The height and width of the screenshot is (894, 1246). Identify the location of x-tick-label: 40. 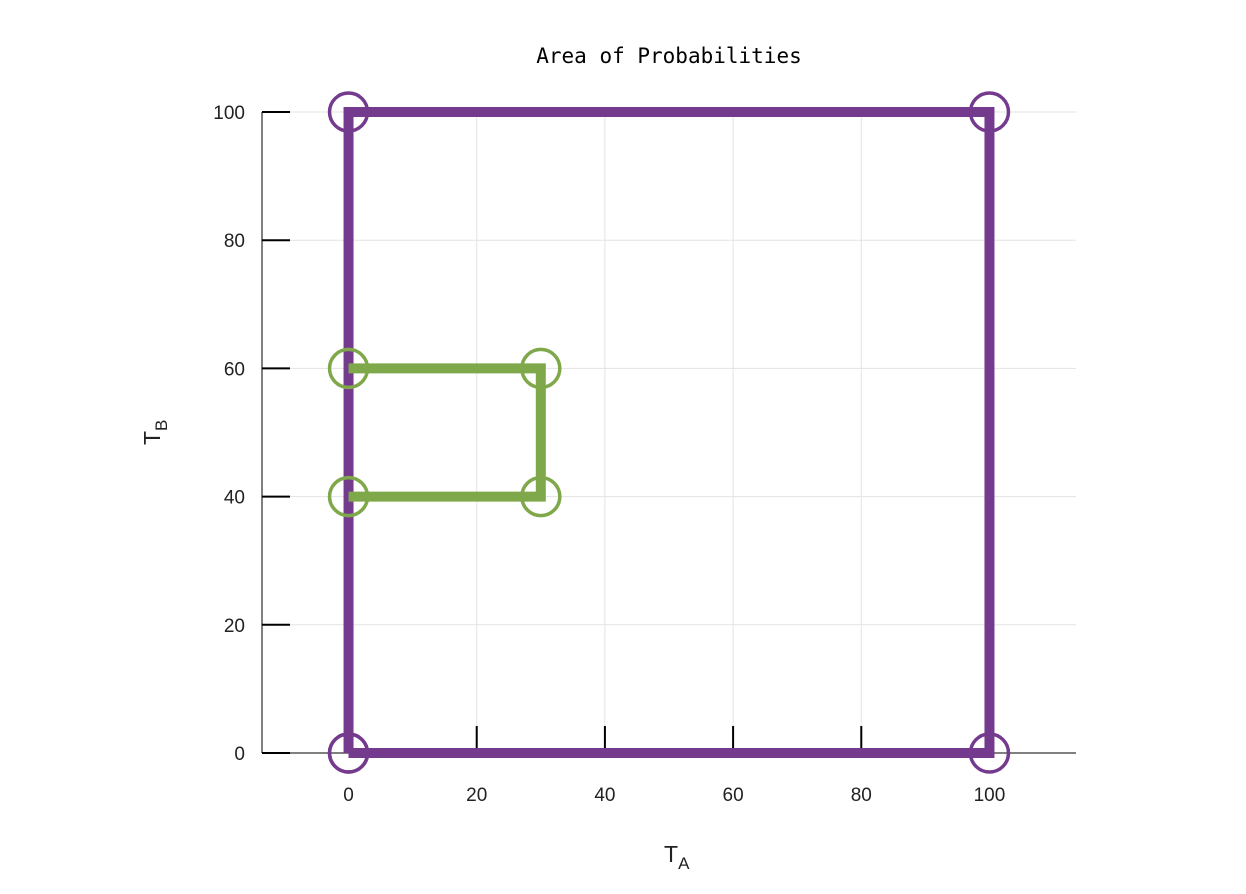
(604, 795).